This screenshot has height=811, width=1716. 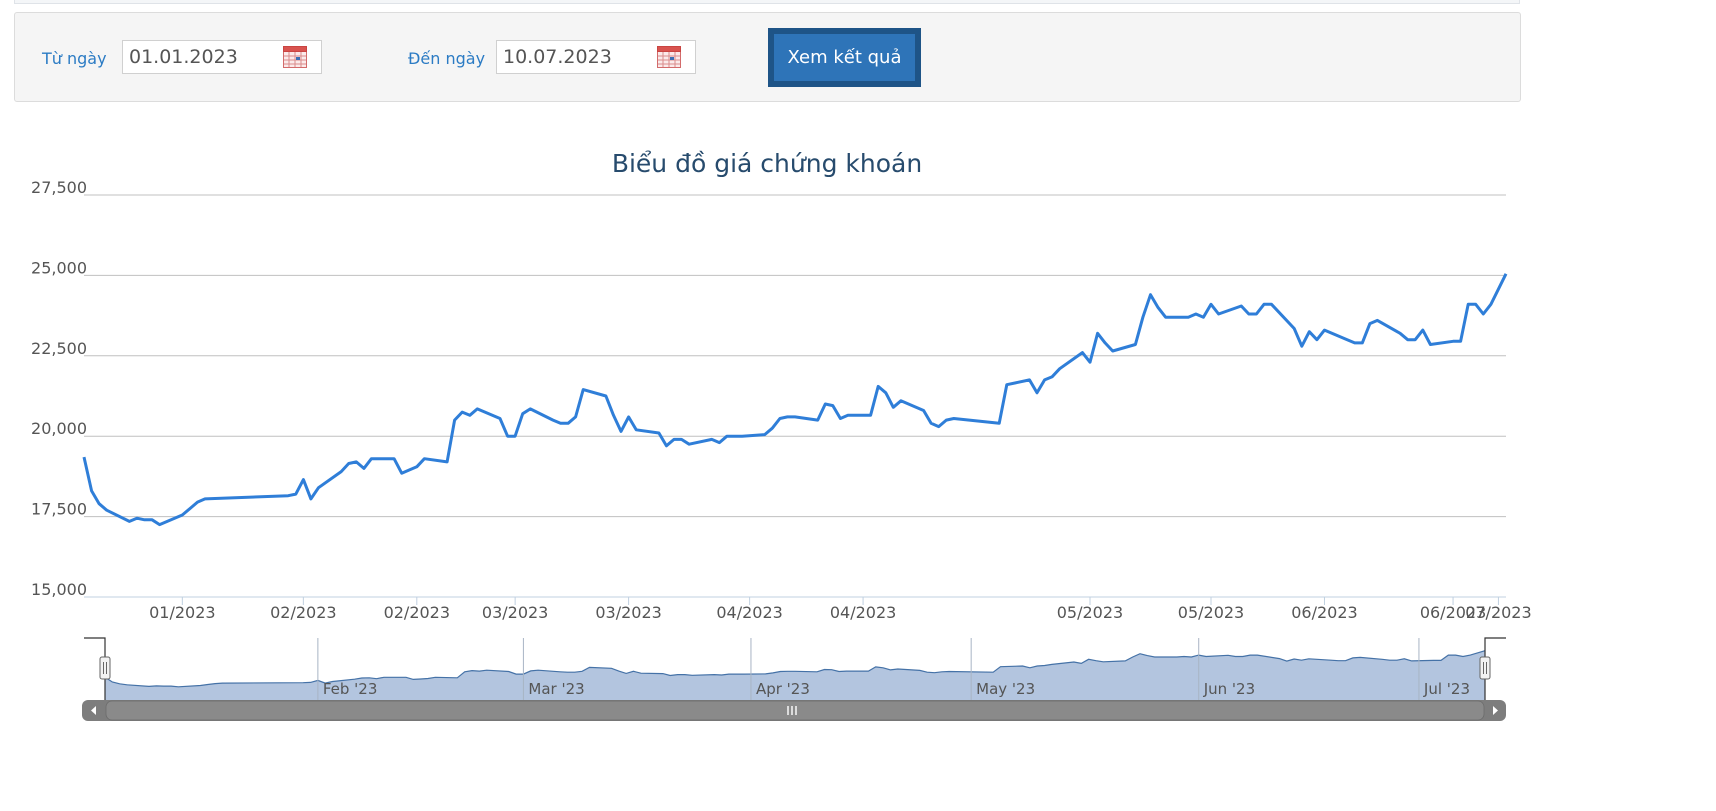 I want to click on to-date-field, so click(x=596, y=57).